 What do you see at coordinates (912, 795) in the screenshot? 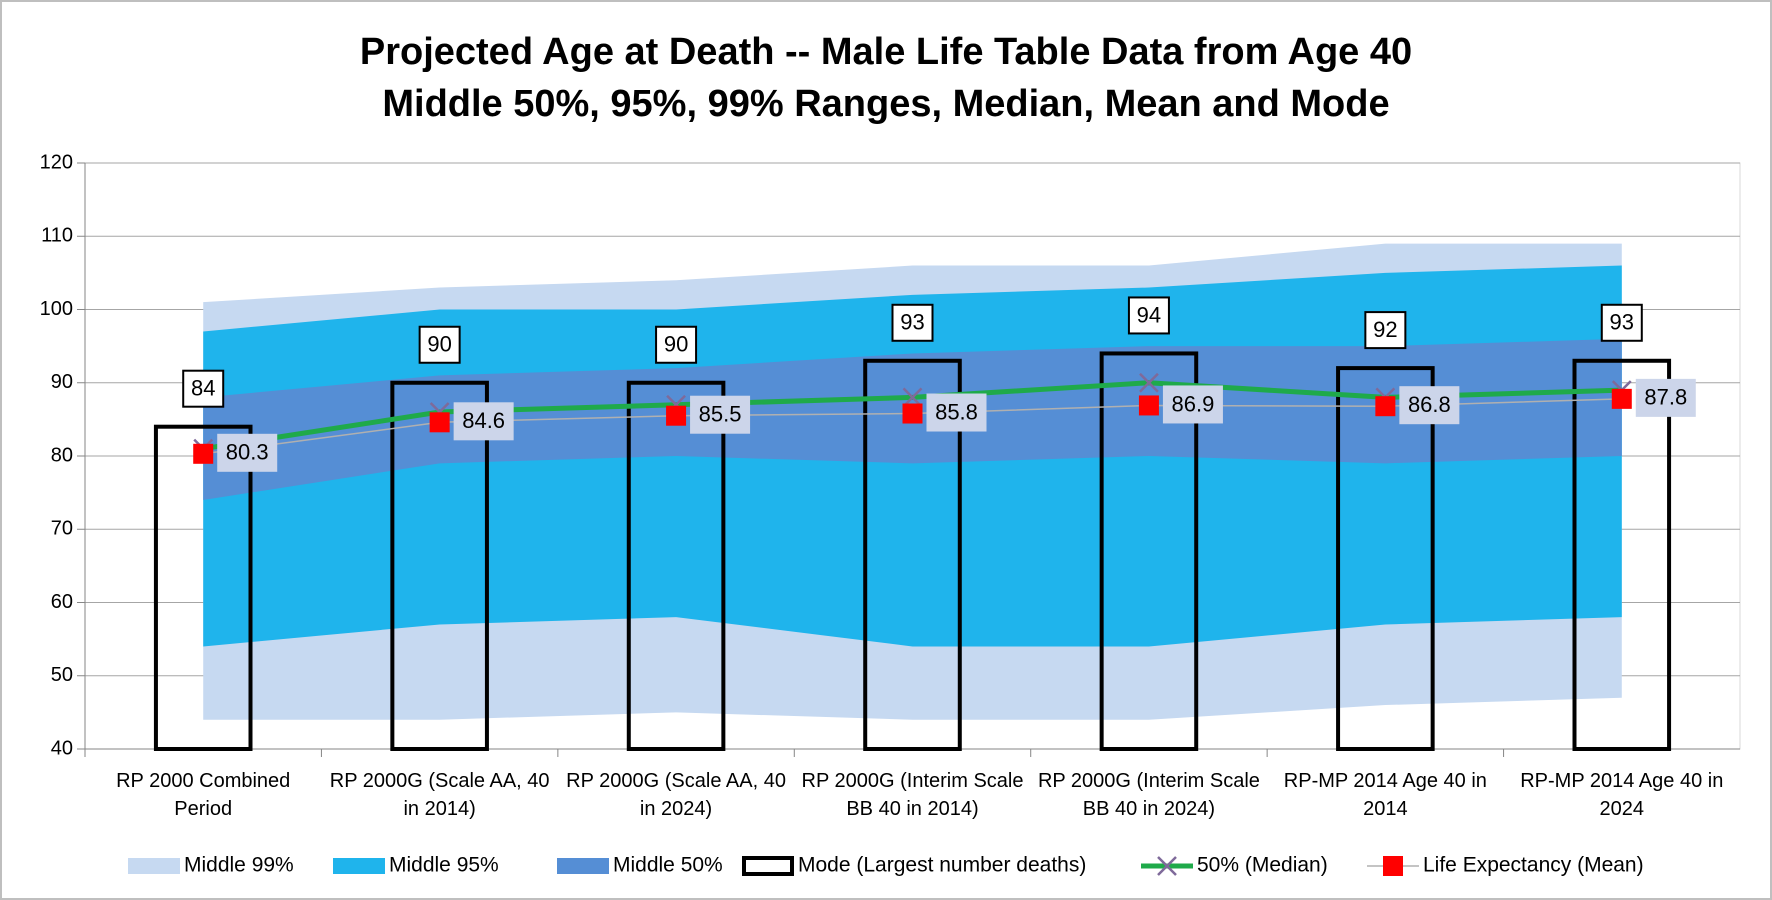
I see `x-tick-label: RP 2000G (Interim Scale BB 40 in 2014)` at bounding box center [912, 795].